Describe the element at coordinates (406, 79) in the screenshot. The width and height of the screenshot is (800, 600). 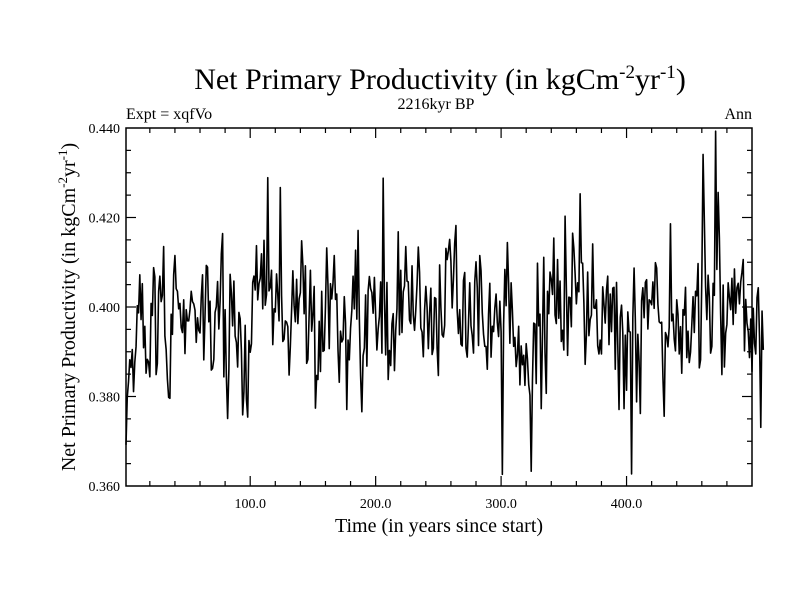
I see `chart-title-main: Net Primary Productivity (in kgCm` at that location.